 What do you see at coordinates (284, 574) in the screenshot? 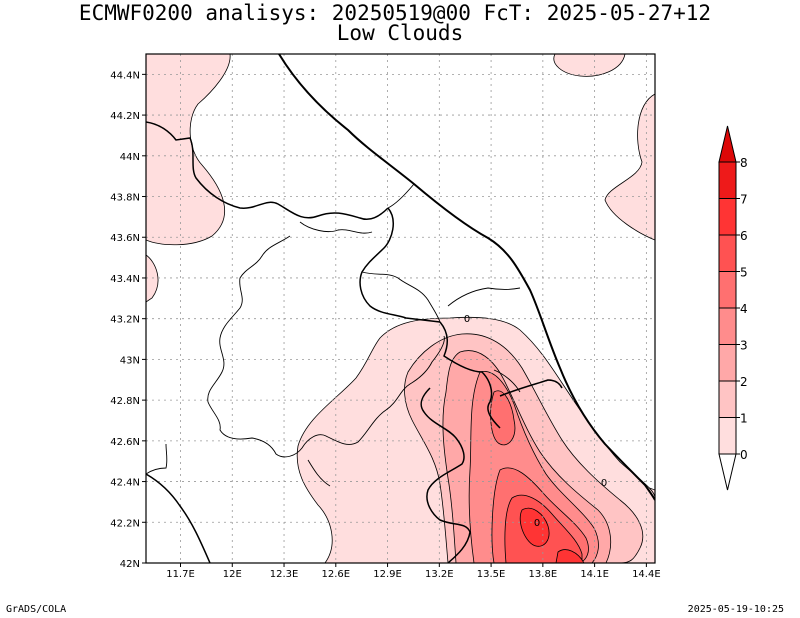
I see `lon-tick-label: 12.3E` at bounding box center [284, 574].